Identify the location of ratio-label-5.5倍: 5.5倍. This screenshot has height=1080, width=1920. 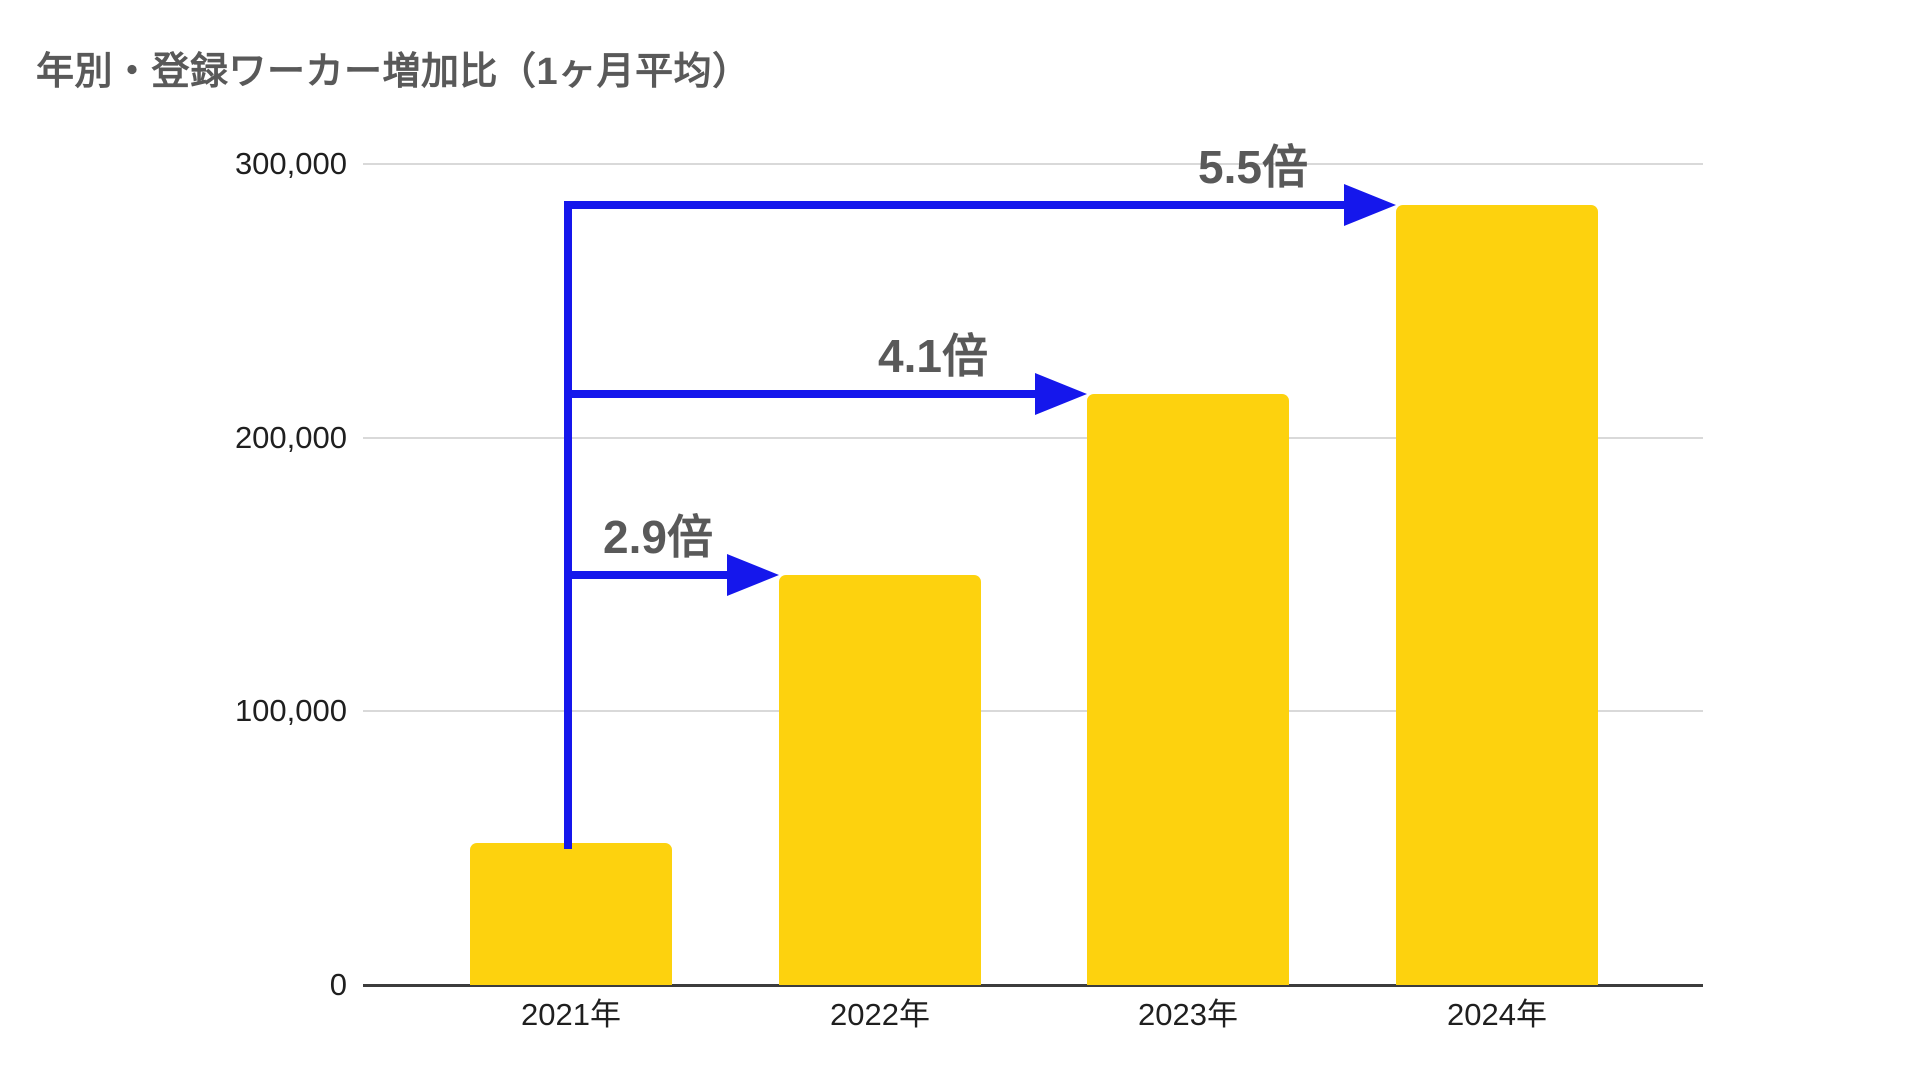
(1253, 167).